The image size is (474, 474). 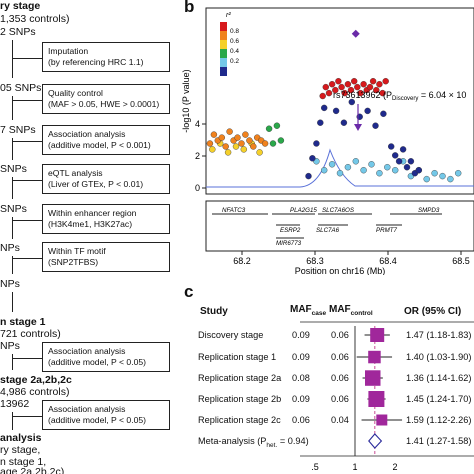 What do you see at coordinates (439, 420) in the screenshot?
I see `or-ci: 1.59 (1.12-2.26)` at bounding box center [439, 420].